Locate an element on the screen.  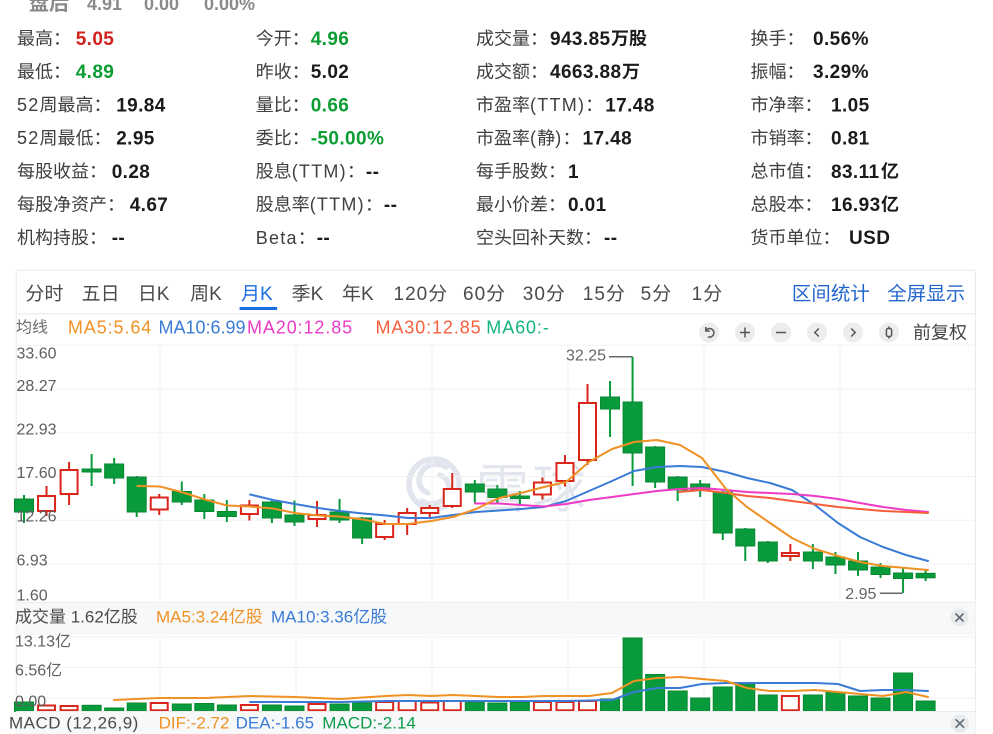
svg-text: 943.85 is located at coordinates (580, 39).